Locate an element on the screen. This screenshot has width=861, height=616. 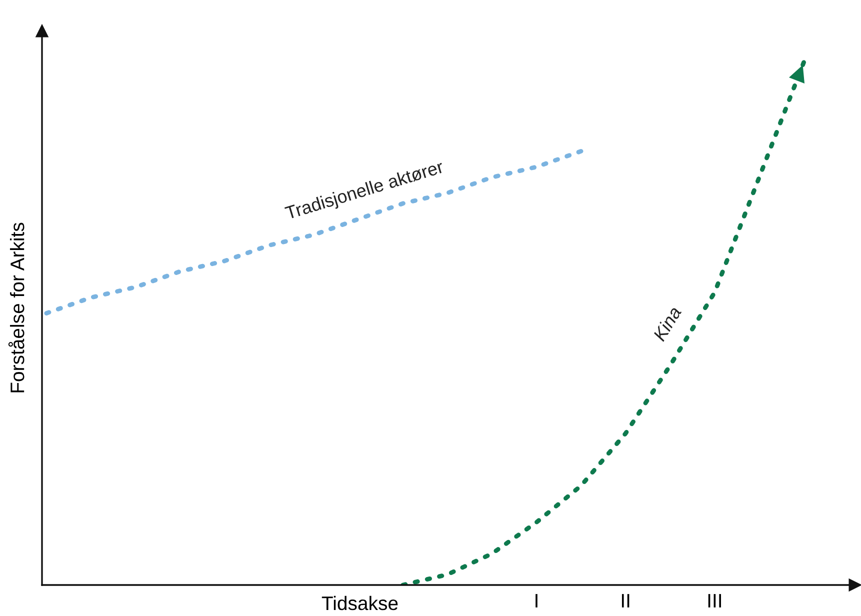
x-axis-title: Tidsakse is located at coordinates (360, 603).